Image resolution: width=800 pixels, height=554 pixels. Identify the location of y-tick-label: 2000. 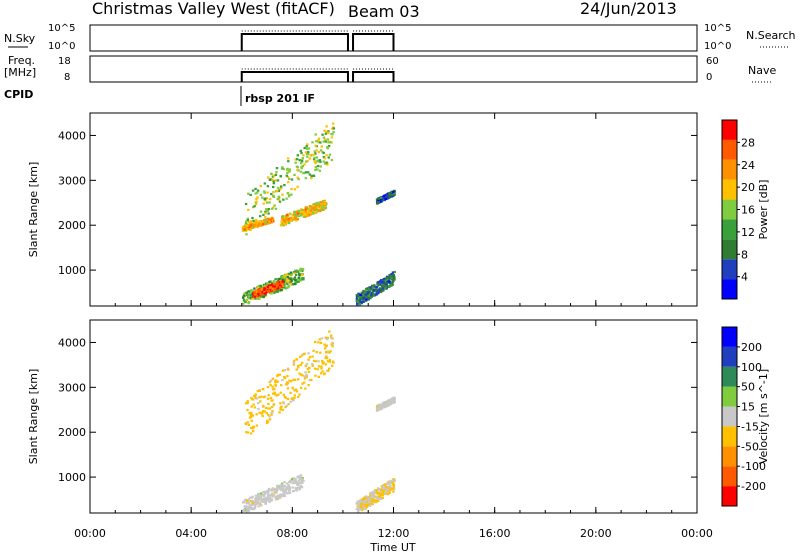
(72, 432).